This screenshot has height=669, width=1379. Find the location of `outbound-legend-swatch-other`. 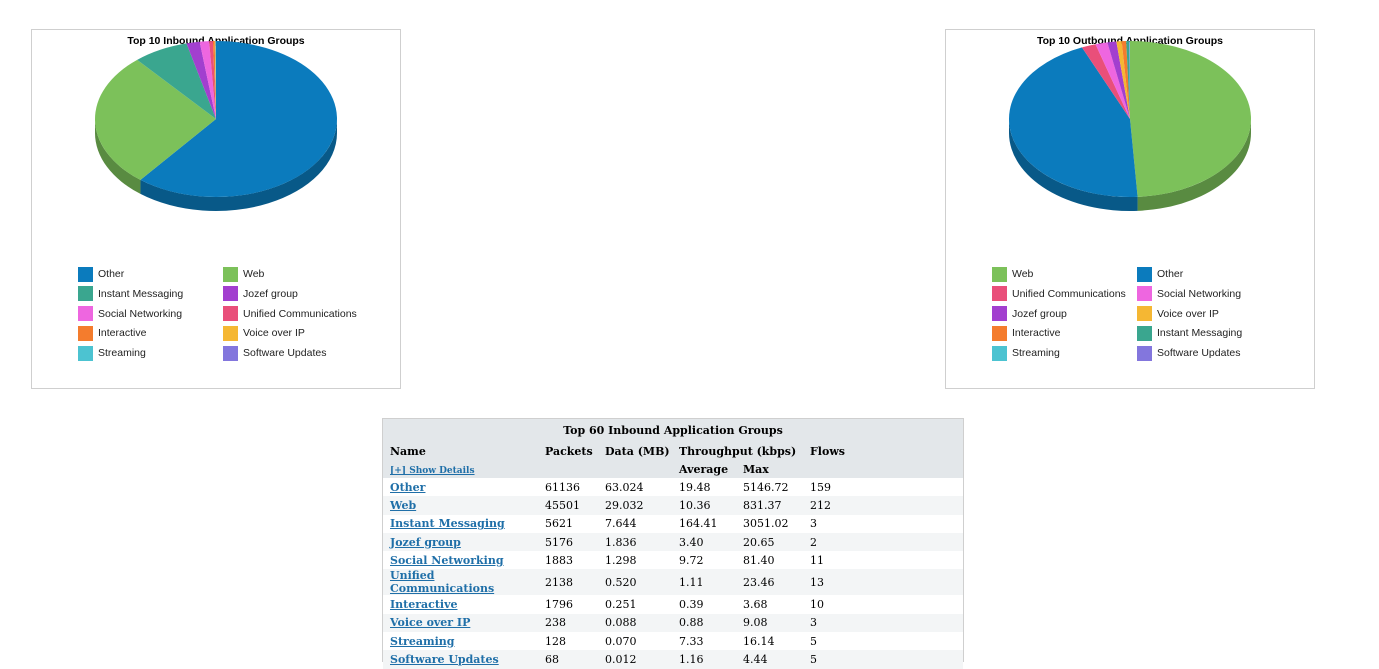

outbound-legend-swatch-other is located at coordinates (1144, 274).